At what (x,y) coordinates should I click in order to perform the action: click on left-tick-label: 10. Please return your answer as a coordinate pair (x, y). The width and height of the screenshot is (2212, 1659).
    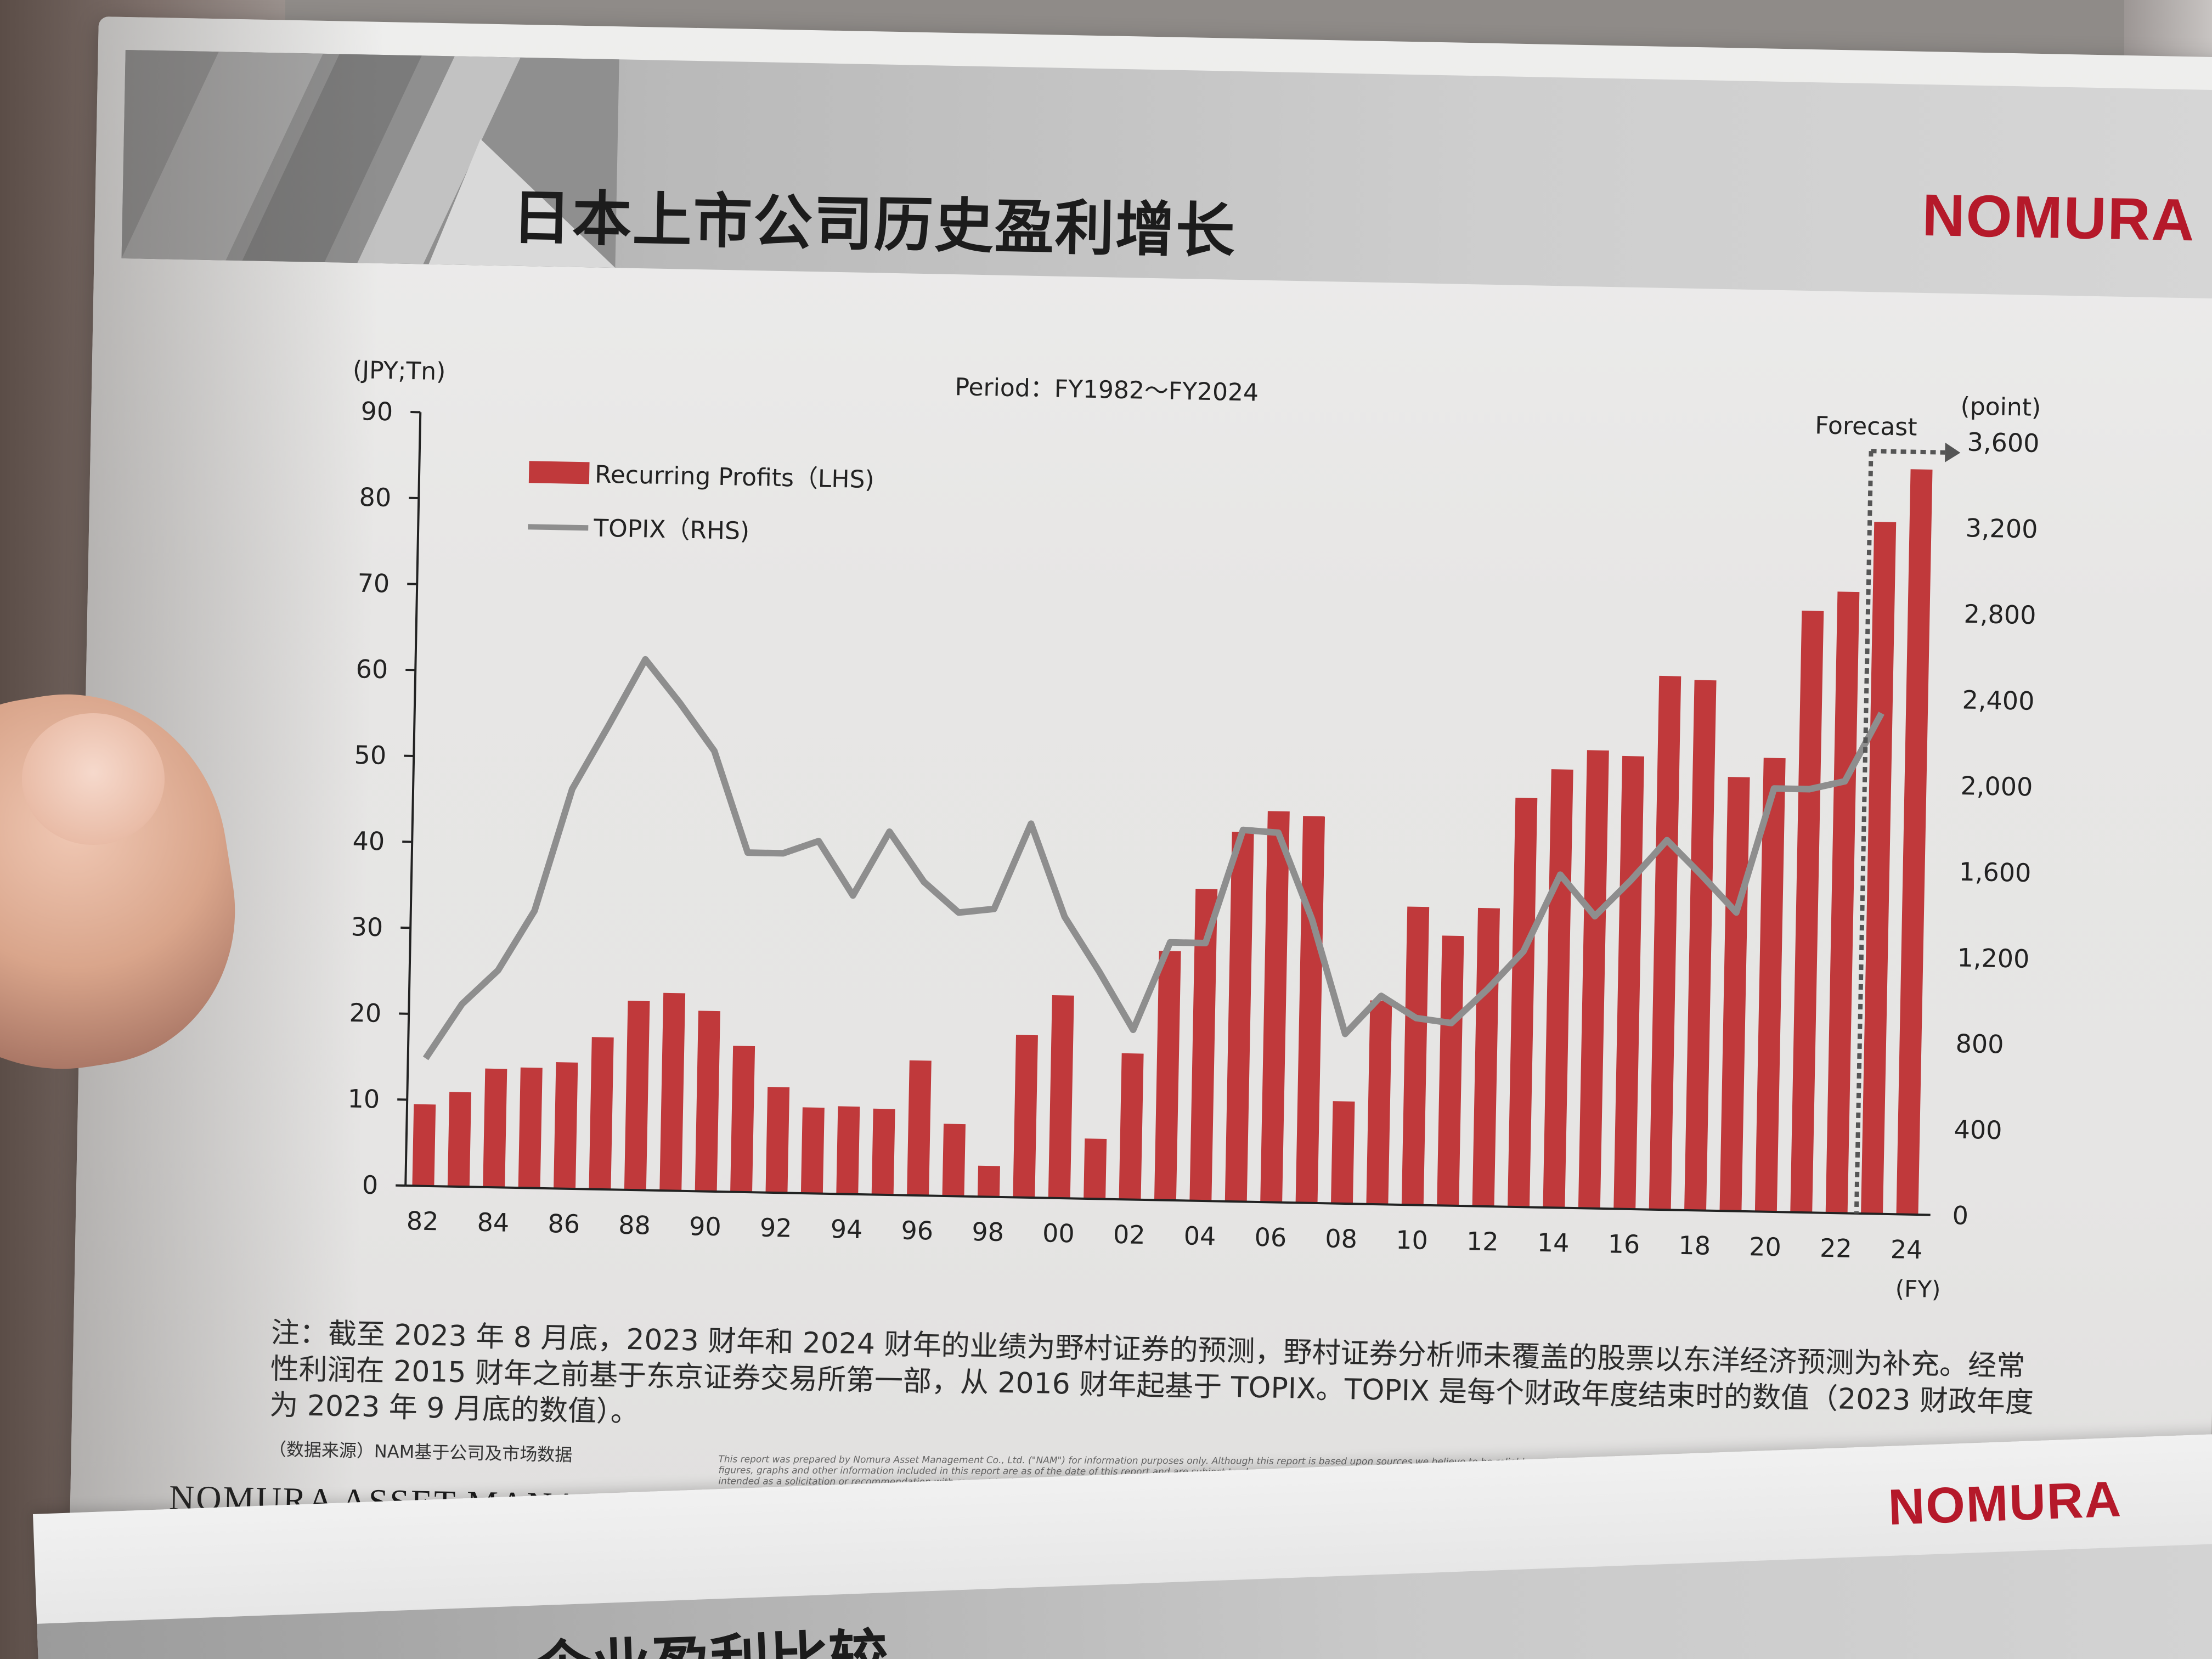
    Looking at the image, I should click on (363, 1099).